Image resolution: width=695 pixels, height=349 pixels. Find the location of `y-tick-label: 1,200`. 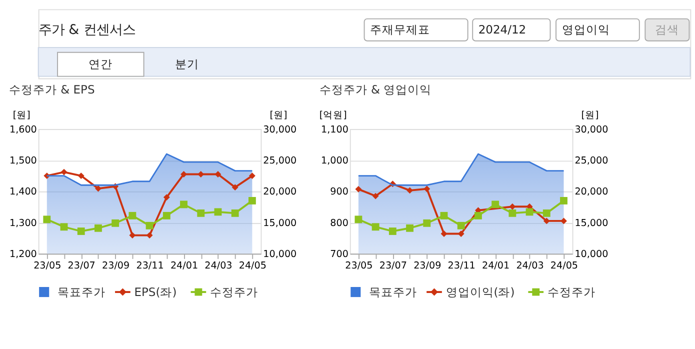

y-tick-label: 1,200 is located at coordinates (23, 254).